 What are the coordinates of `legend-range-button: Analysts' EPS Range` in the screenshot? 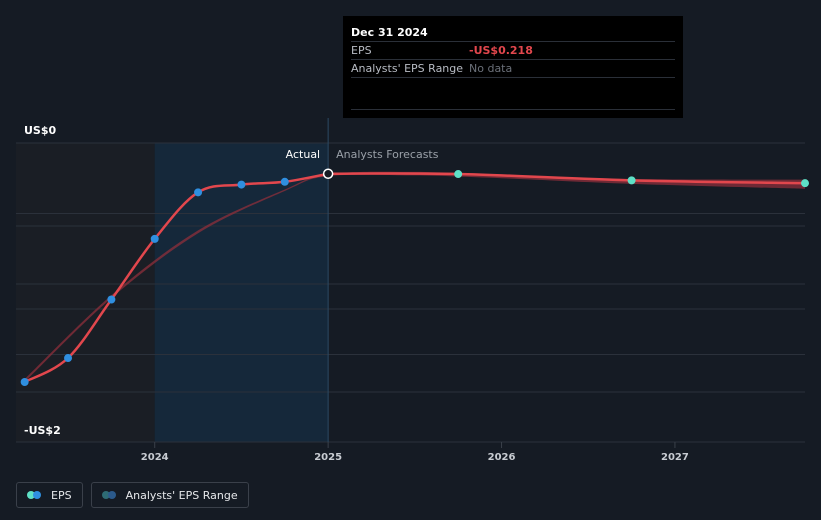 It's located at (169, 495).